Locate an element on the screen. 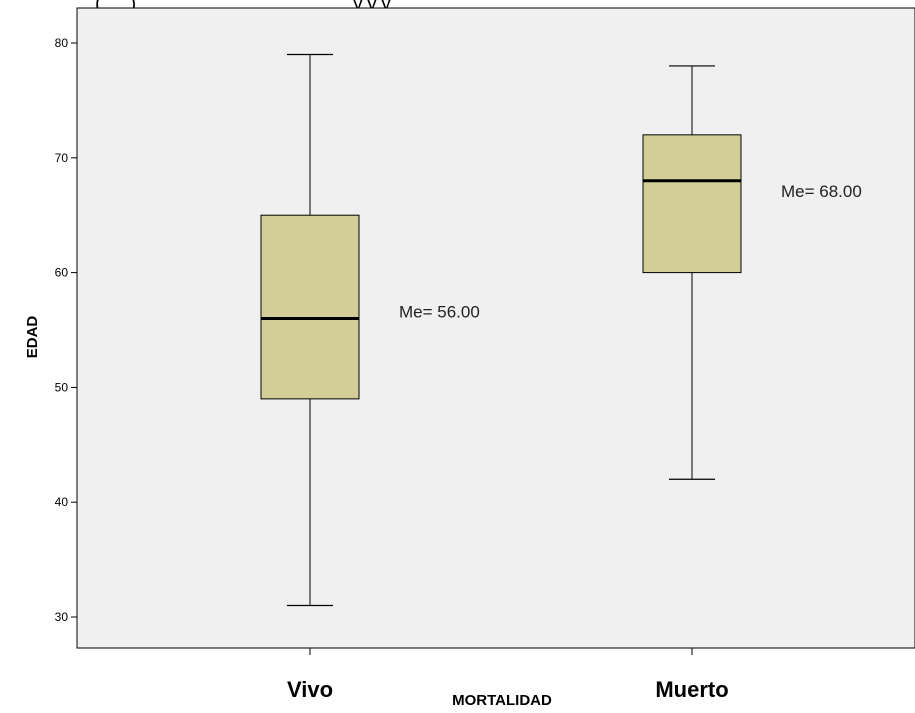  y-tick-label: 60 is located at coordinates (62, 273).